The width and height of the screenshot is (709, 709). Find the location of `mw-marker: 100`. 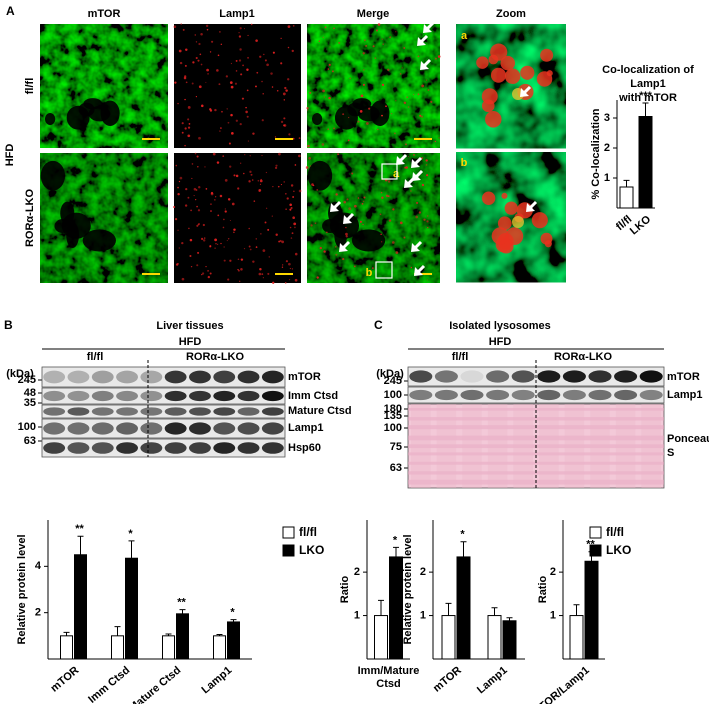

mw-marker: 100 is located at coordinates (393, 428).